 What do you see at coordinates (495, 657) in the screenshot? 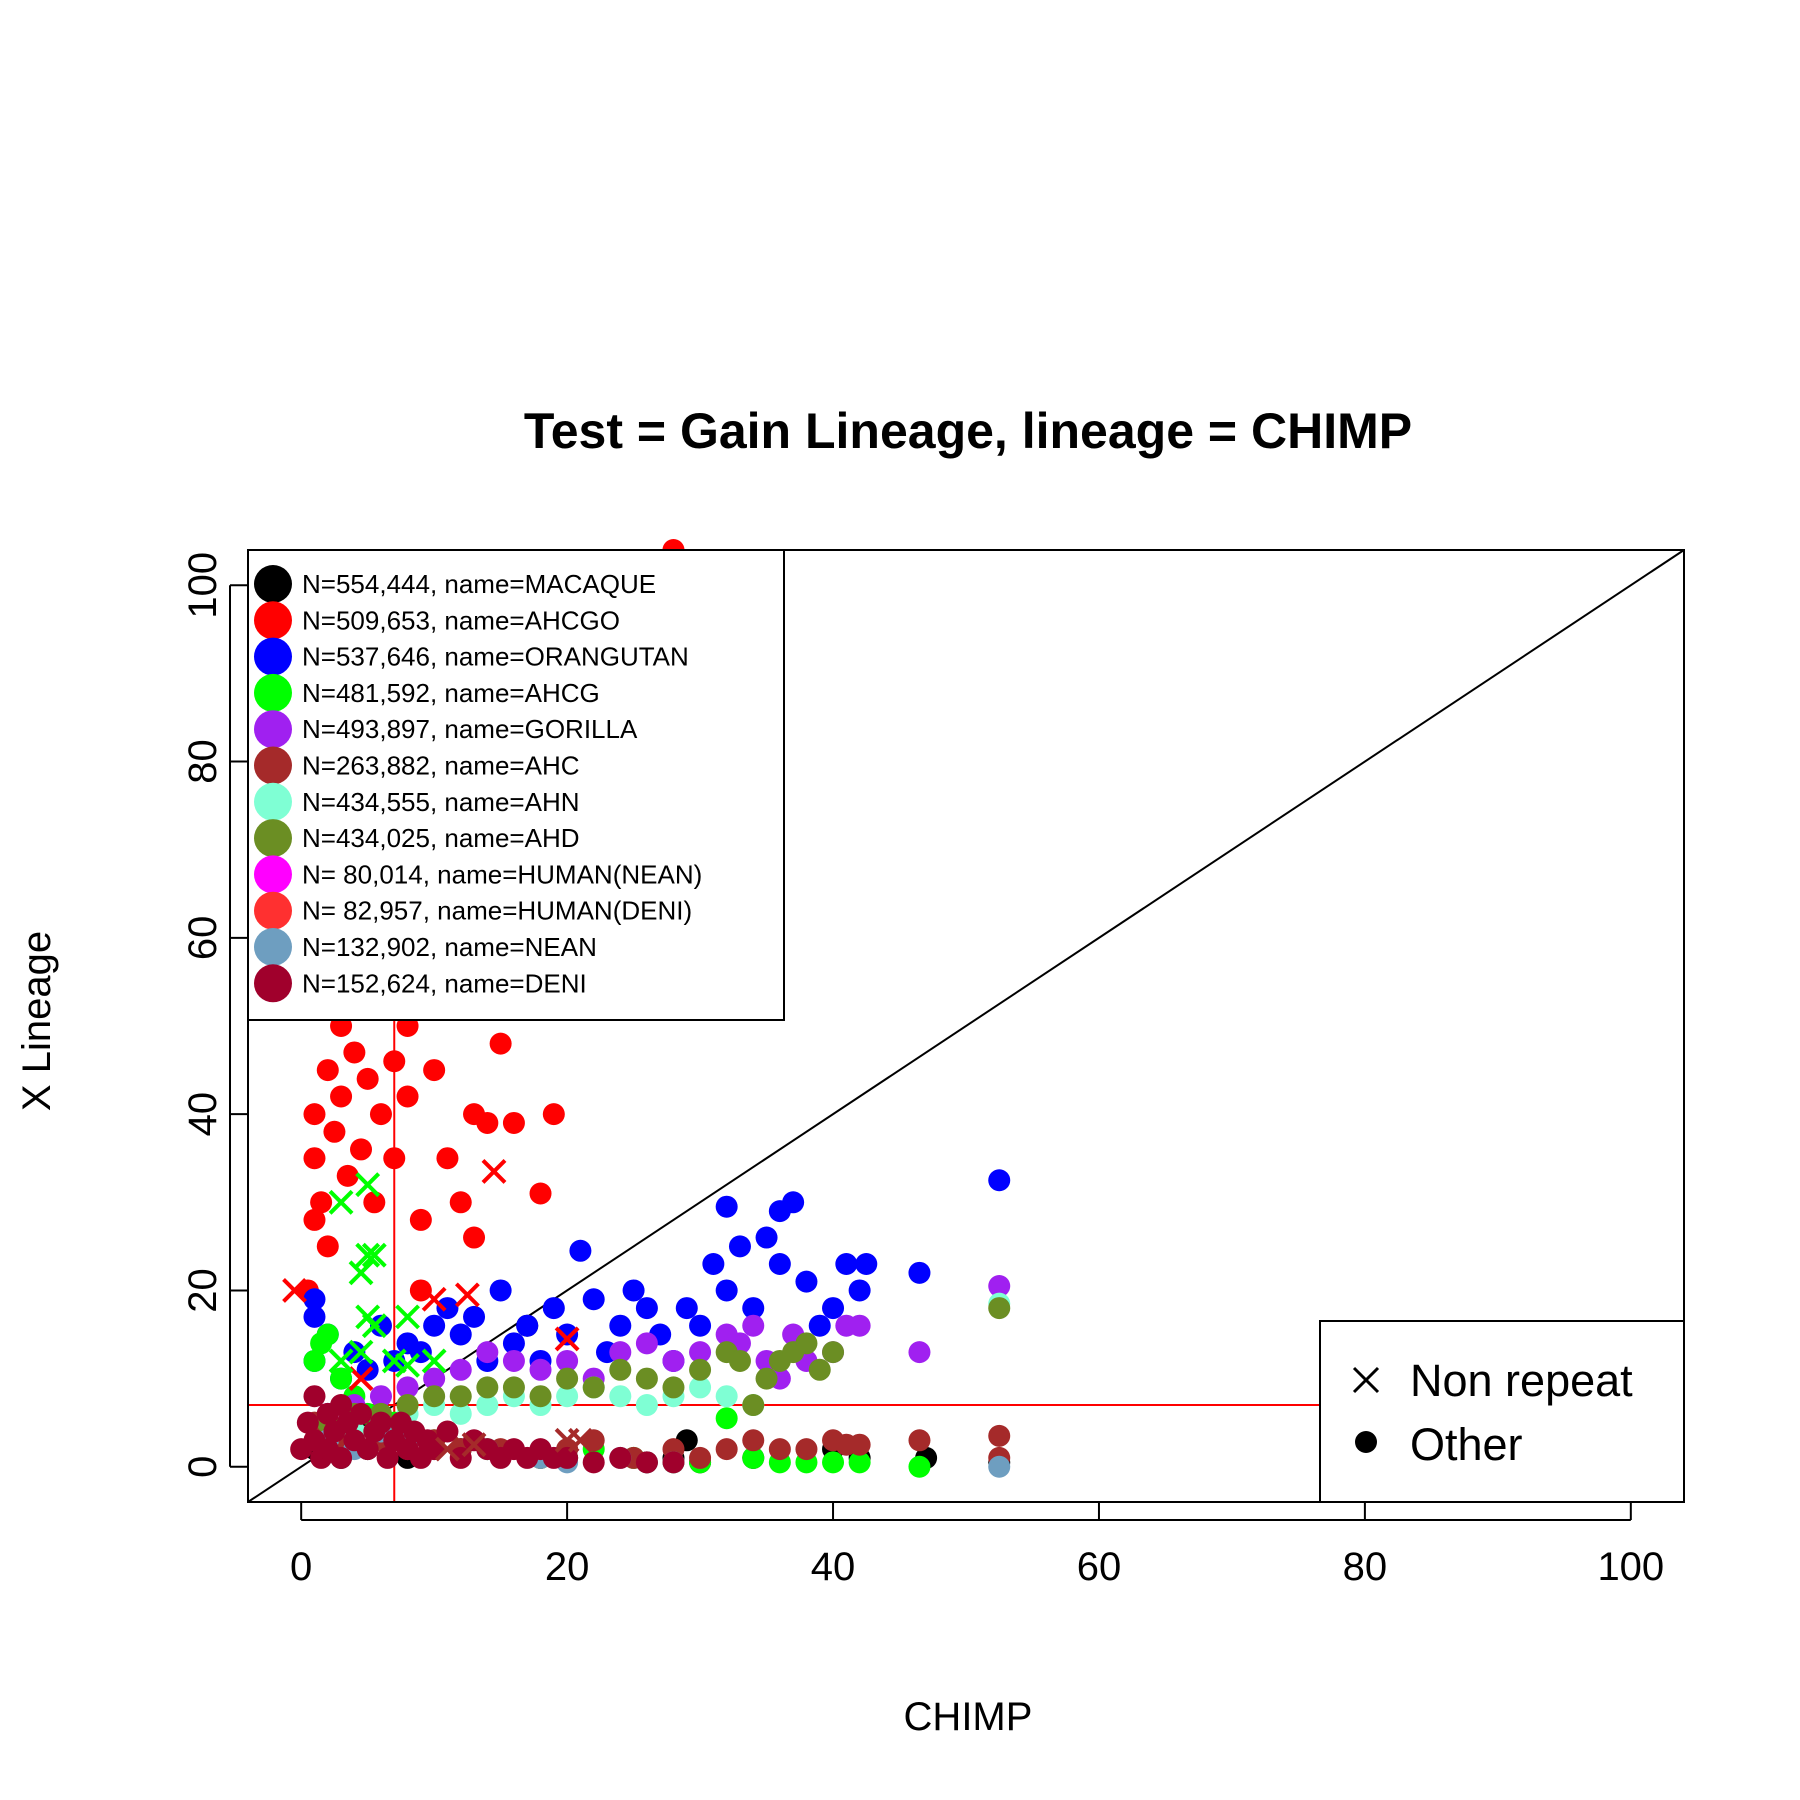
I see `legend-entry: N=537,646, name=ORANGUTAN` at bounding box center [495, 657].